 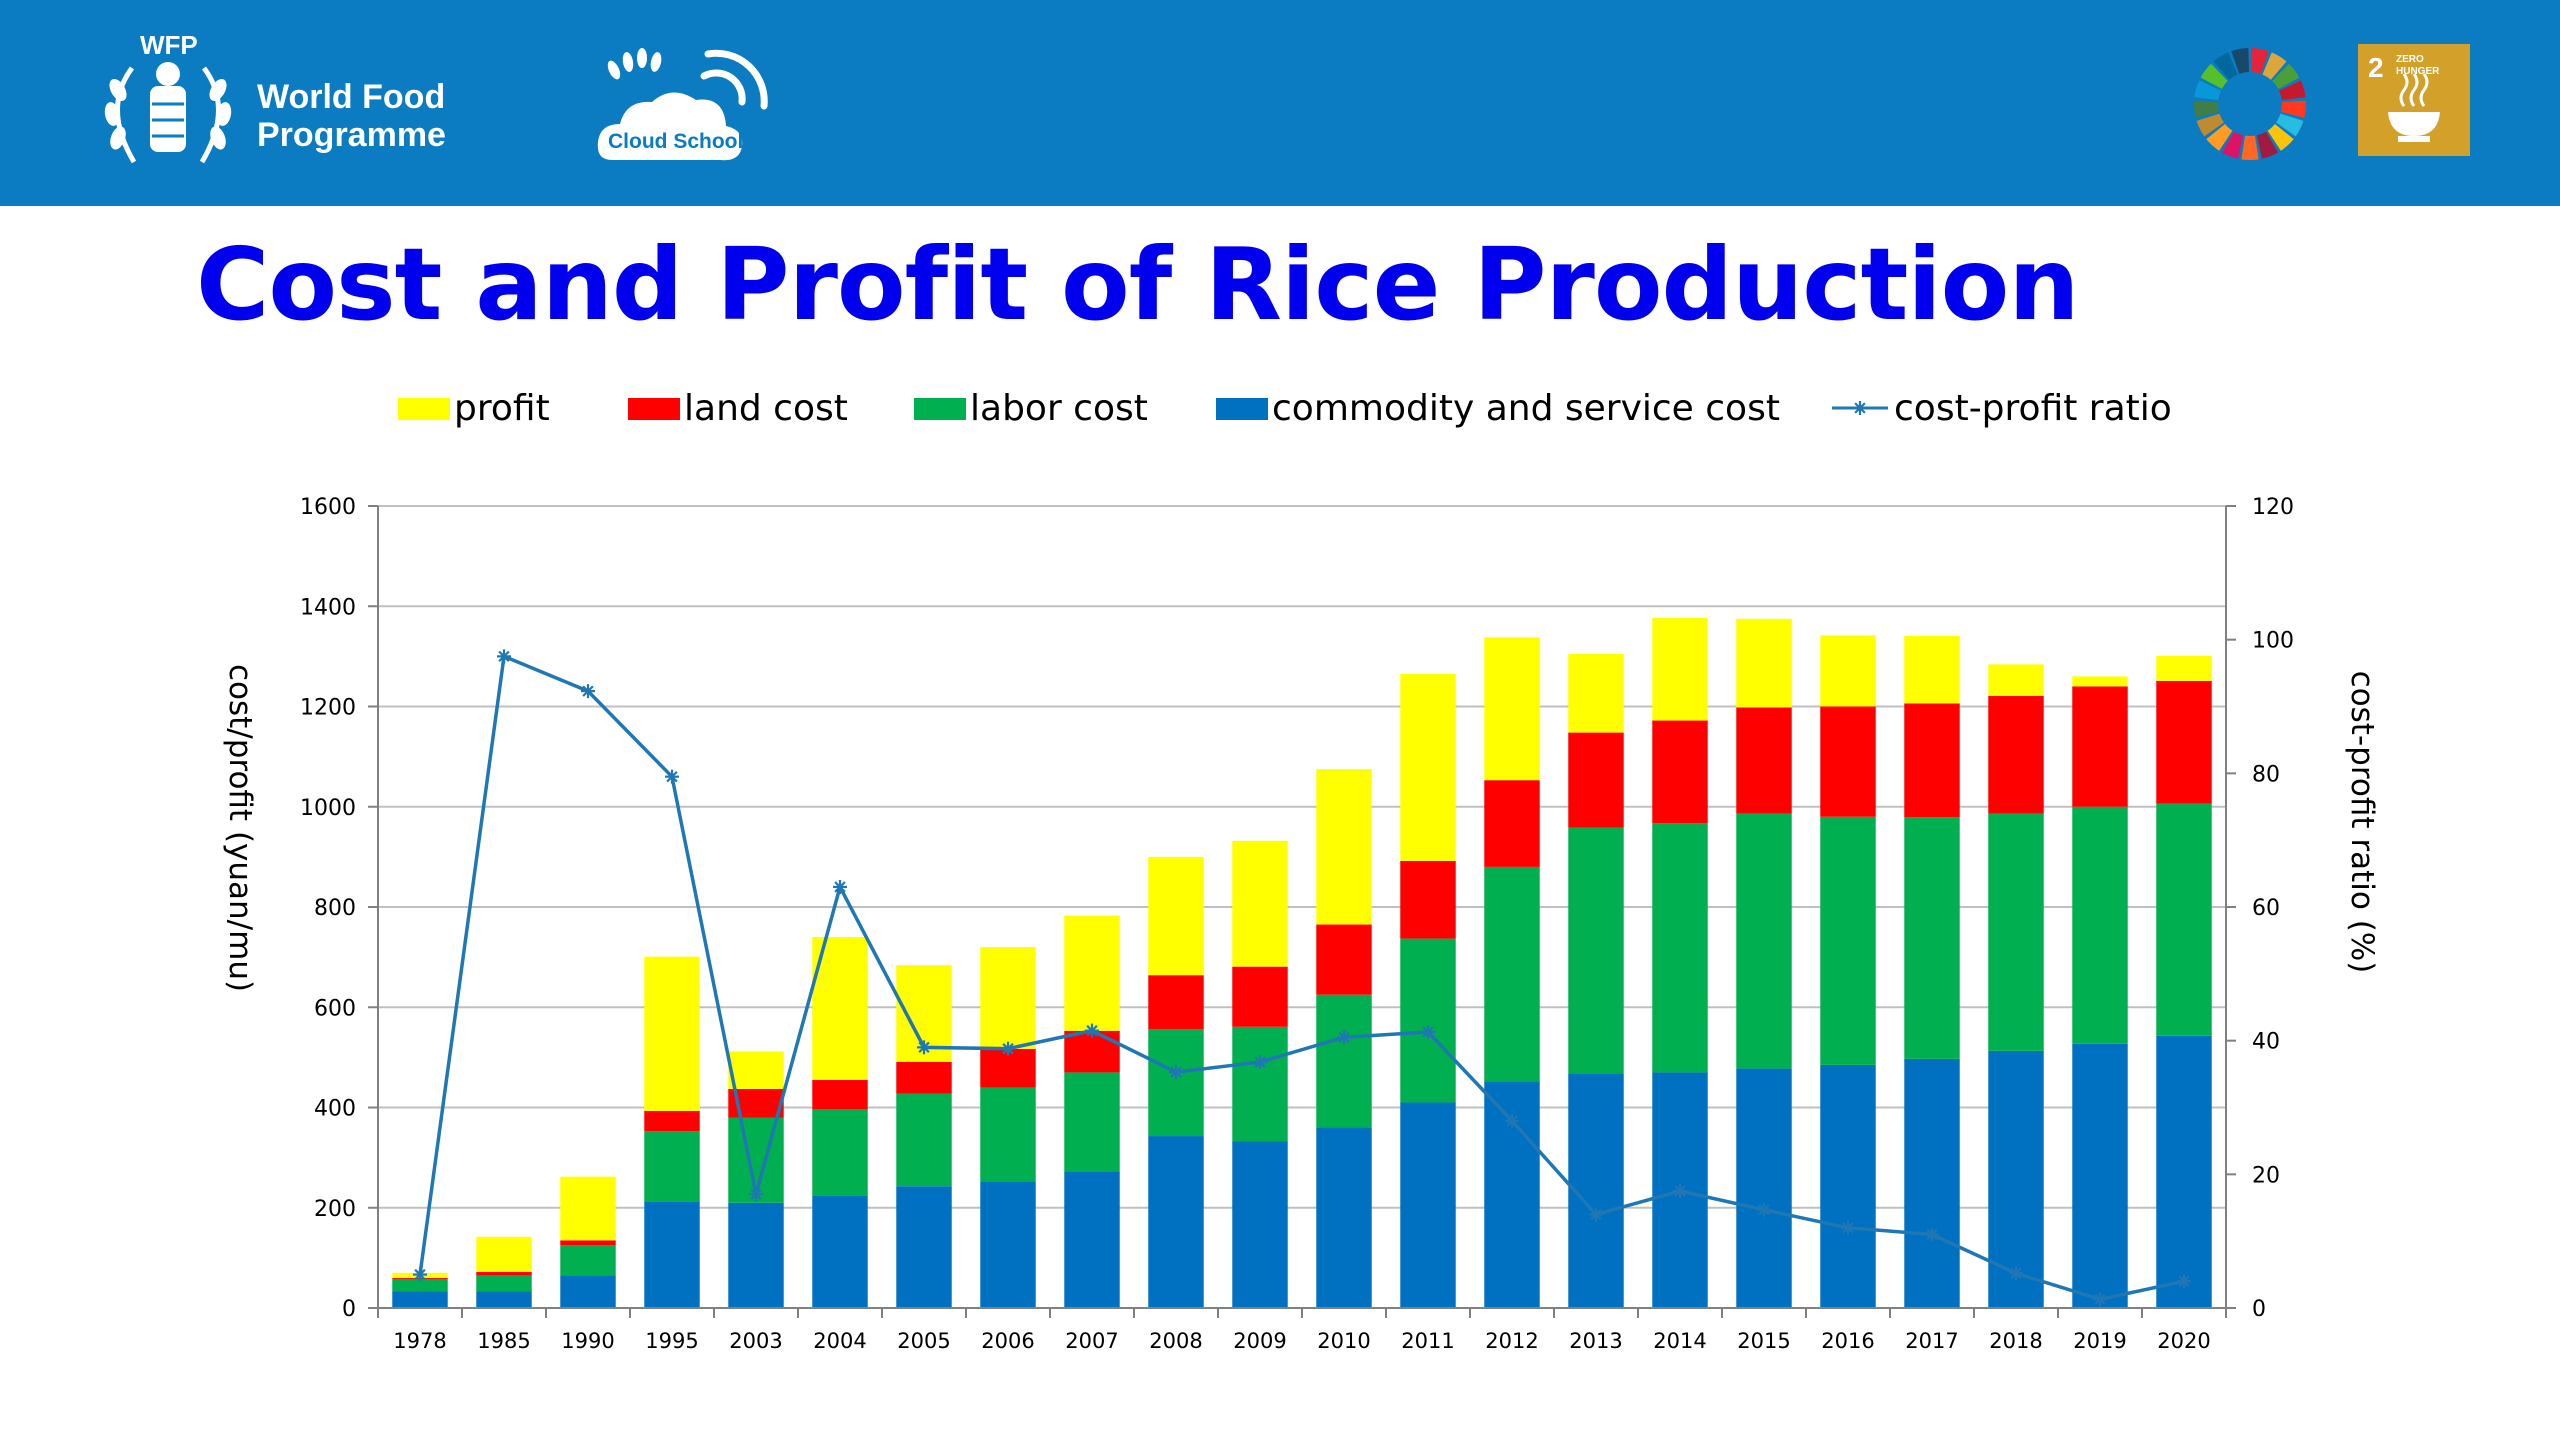 I want to click on x-tick-label: 2003, so click(x=755, y=1341).